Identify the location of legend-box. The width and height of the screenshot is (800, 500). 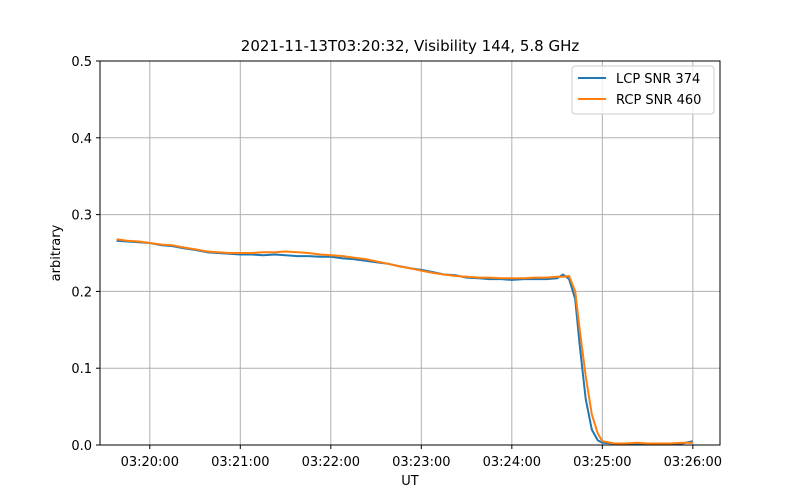
(643, 90).